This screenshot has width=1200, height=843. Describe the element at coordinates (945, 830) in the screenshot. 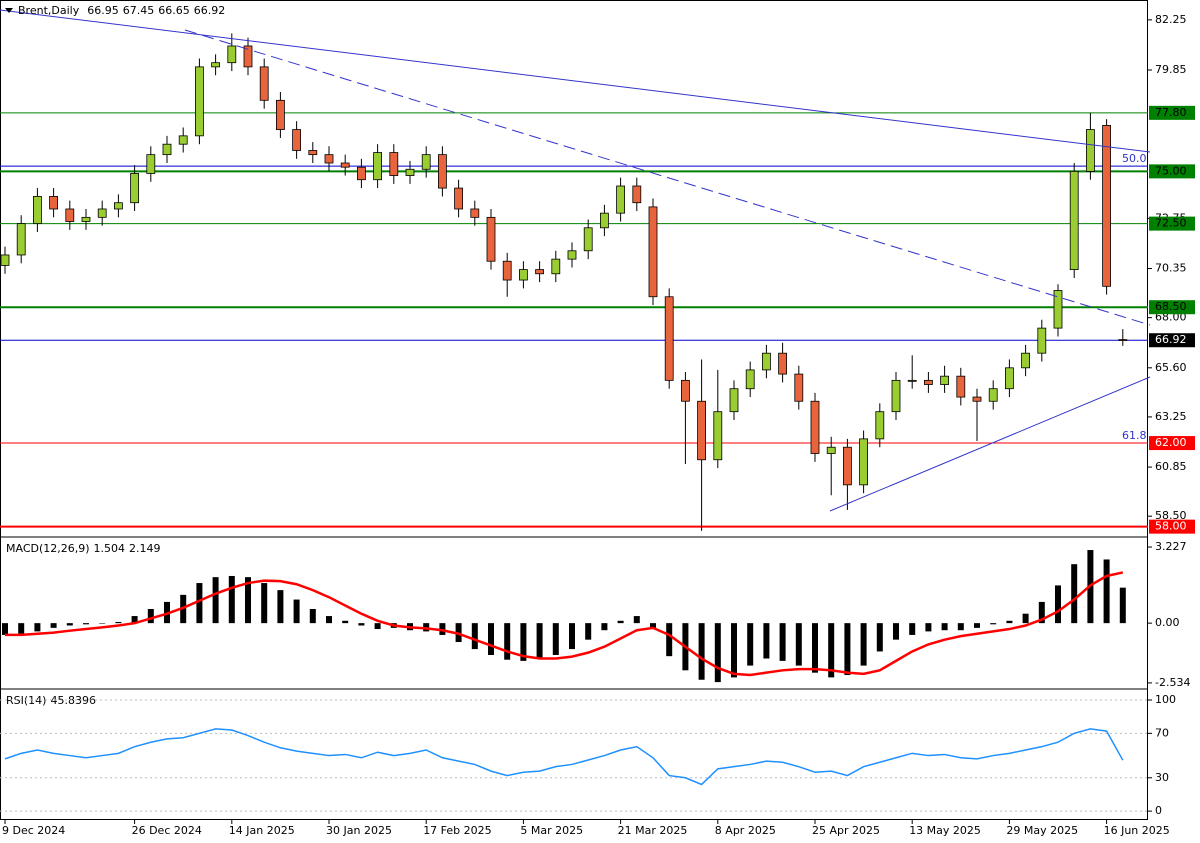

I see `x-tick-label: 13 May 2025` at that location.